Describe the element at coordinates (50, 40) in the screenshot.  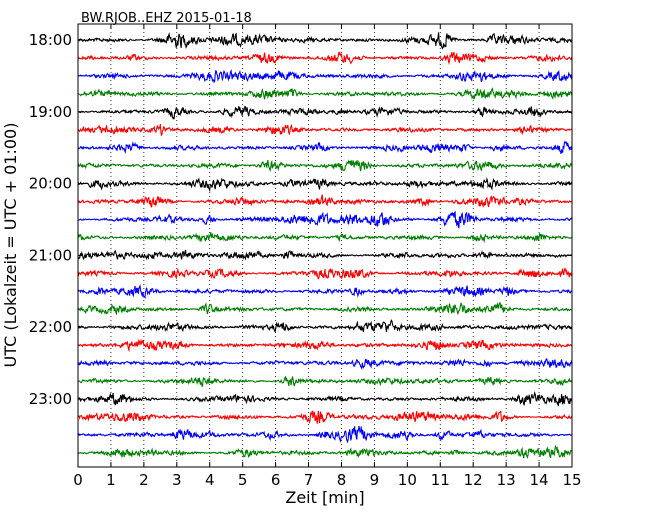
I see `y-tick-label: 18:00` at that location.